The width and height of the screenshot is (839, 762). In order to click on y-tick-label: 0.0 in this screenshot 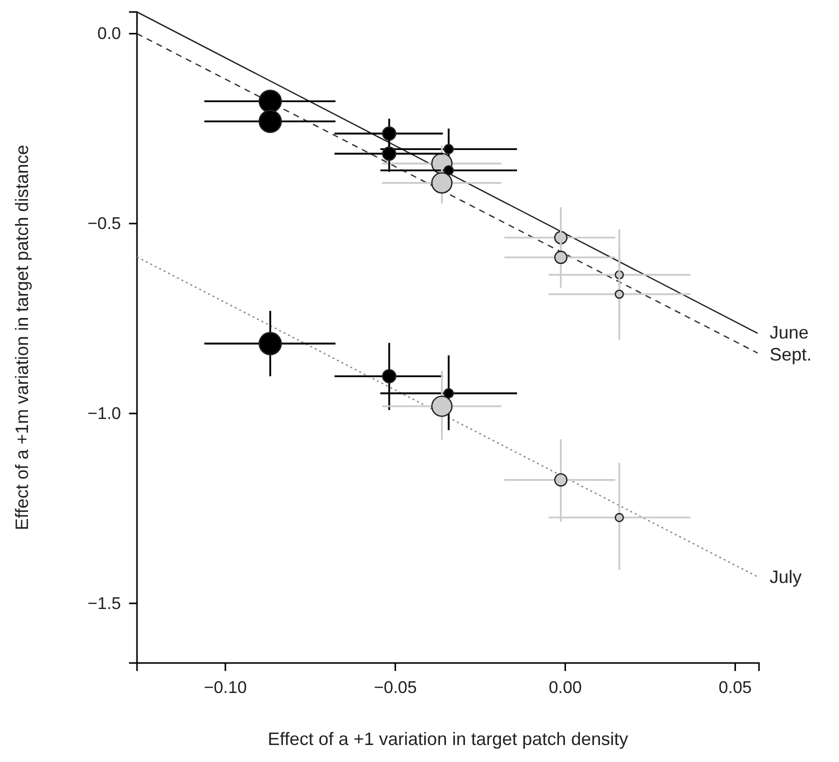, I will do `click(109, 34)`.